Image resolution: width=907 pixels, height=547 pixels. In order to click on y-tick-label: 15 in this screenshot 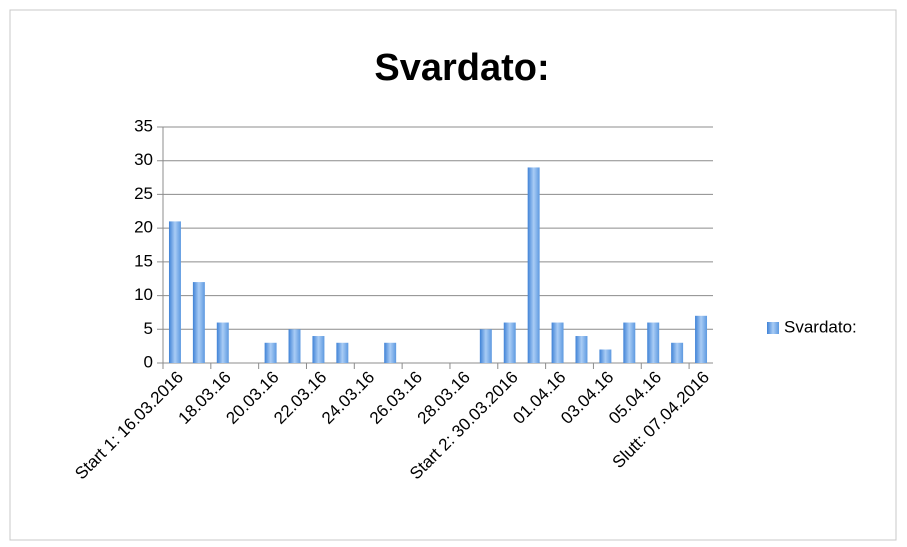, I will do `click(143, 260)`.